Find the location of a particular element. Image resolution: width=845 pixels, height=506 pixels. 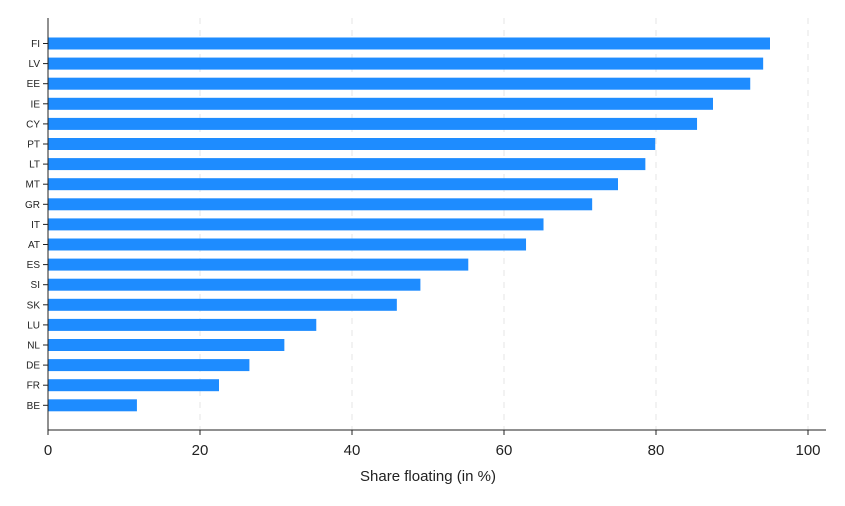

bar-de is located at coordinates (149, 365).